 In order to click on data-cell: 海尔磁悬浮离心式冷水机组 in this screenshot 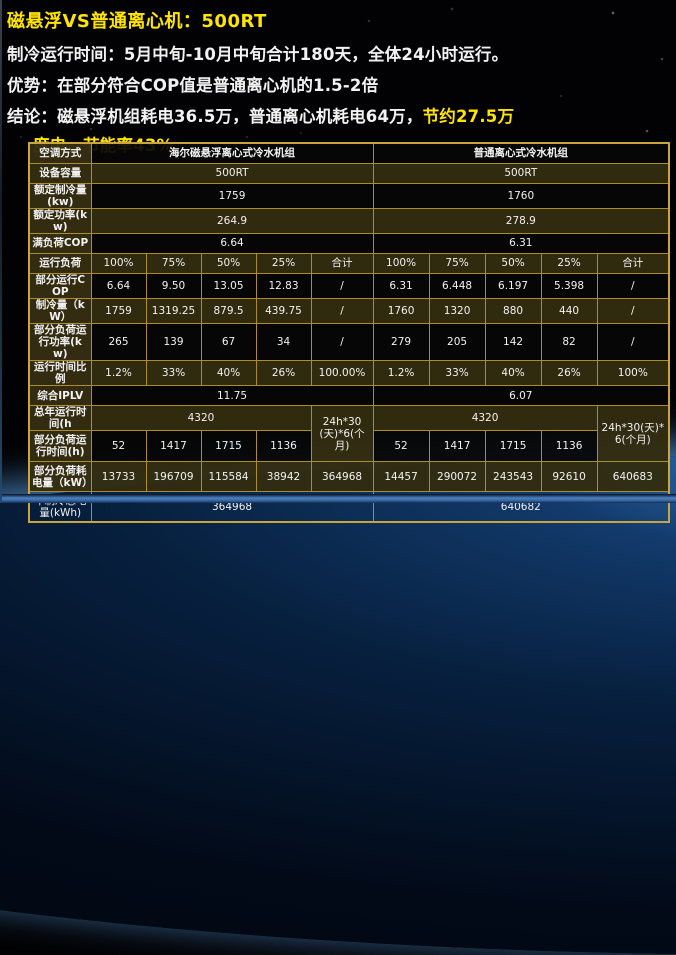, I will do `click(232, 153)`.